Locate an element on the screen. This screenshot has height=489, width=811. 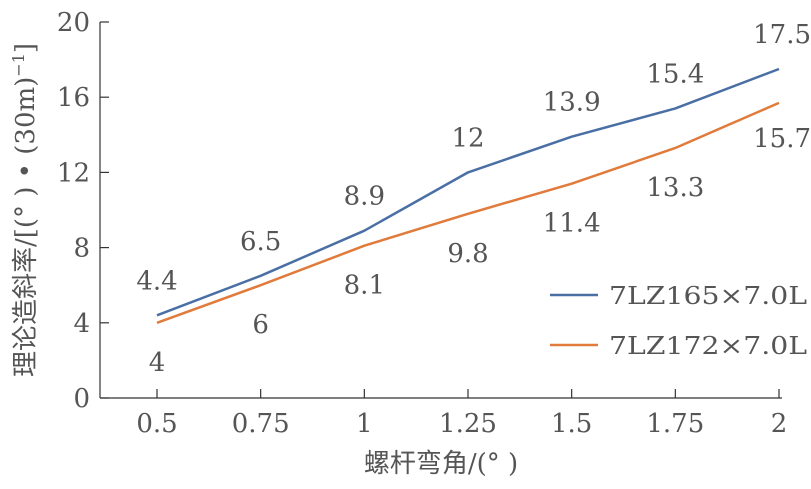
data-label-series-2: 11.4 is located at coordinates (572, 224).